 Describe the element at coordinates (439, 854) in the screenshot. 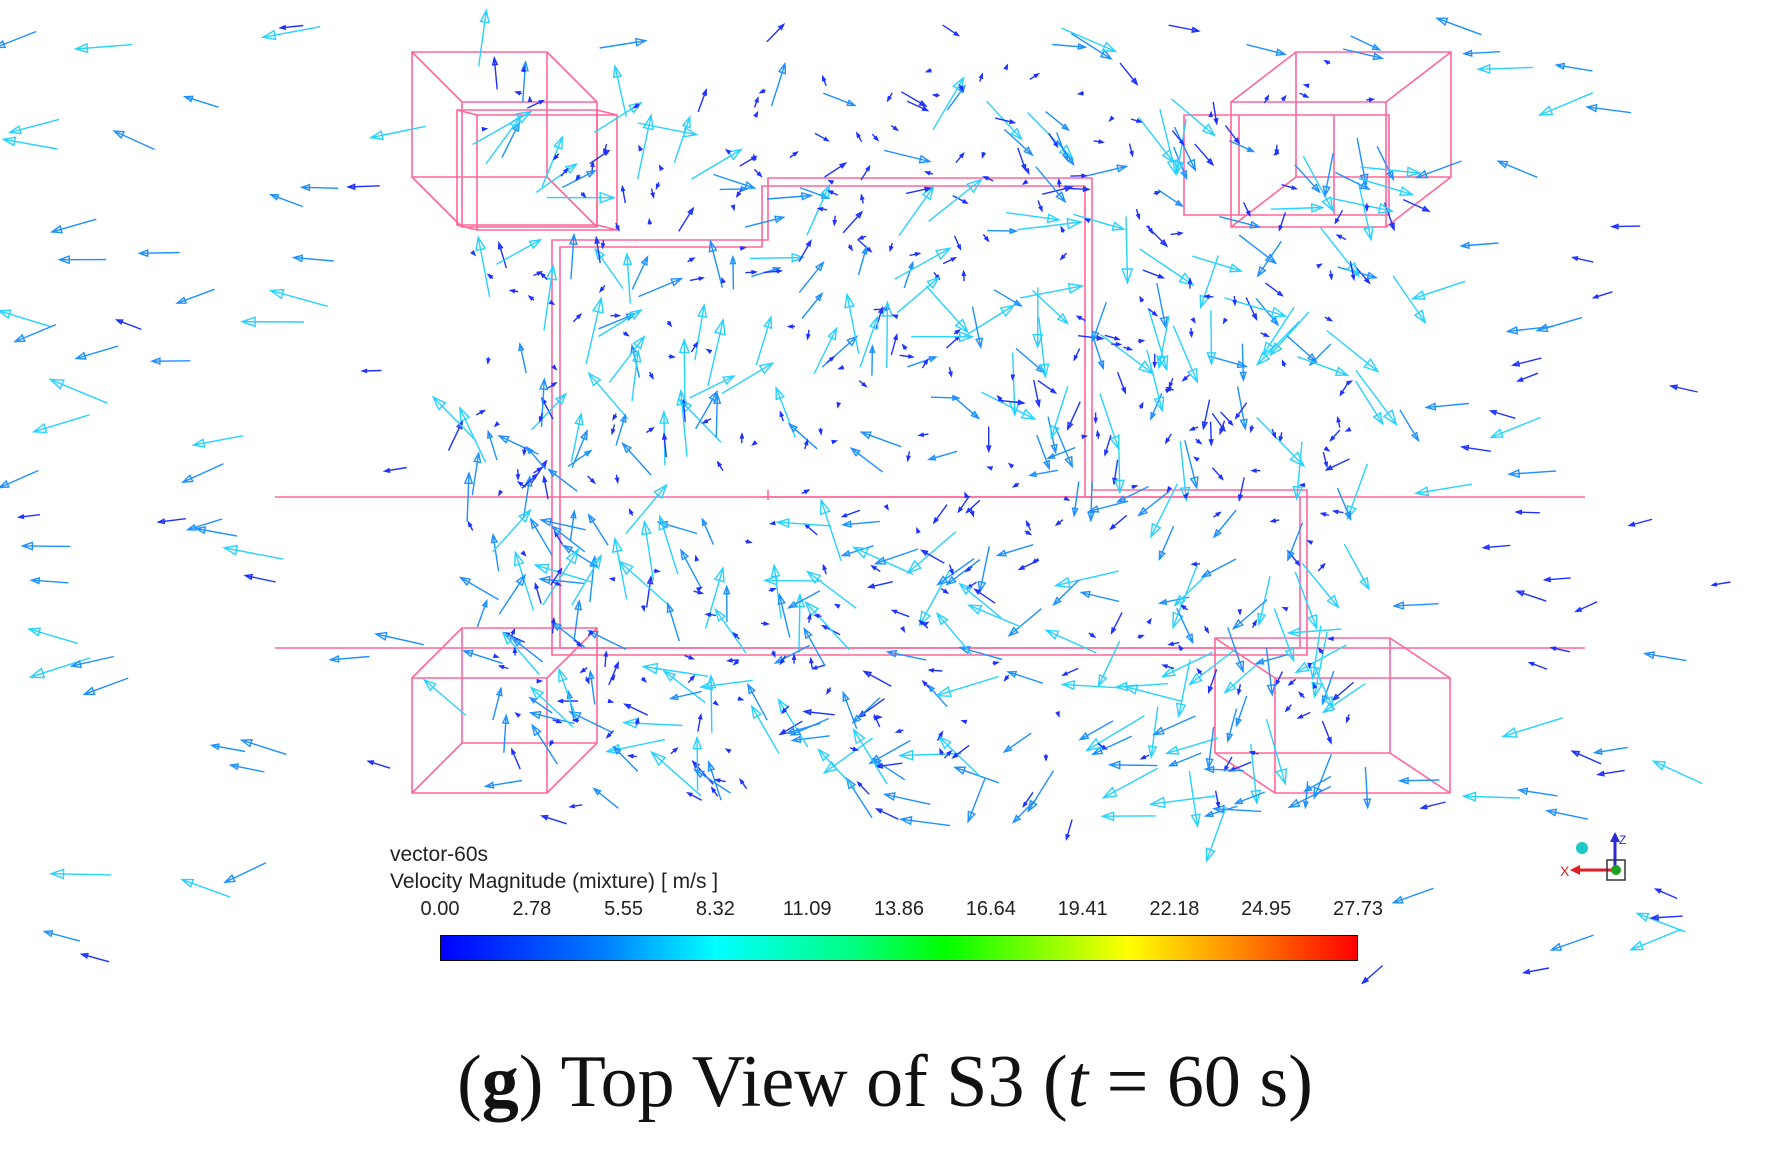

I see `legend-name: vector-60s` at that location.